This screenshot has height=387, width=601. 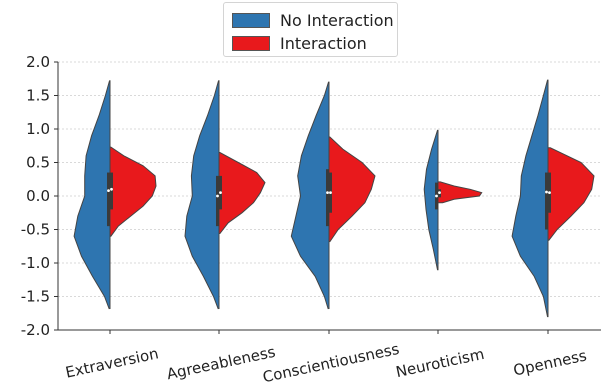 What do you see at coordinates (550, 362) in the screenshot?
I see `x-tick-label: Openness` at bounding box center [550, 362].